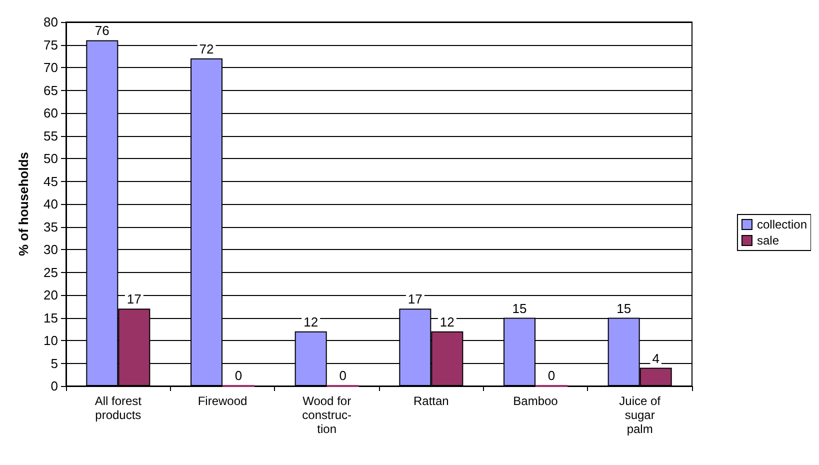 Image resolution: width=819 pixels, height=465 pixels. What do you see at coordinates (51, 318) in the screenshot?
I see `y-tick-label: 15` at bounding box center [51, 318].